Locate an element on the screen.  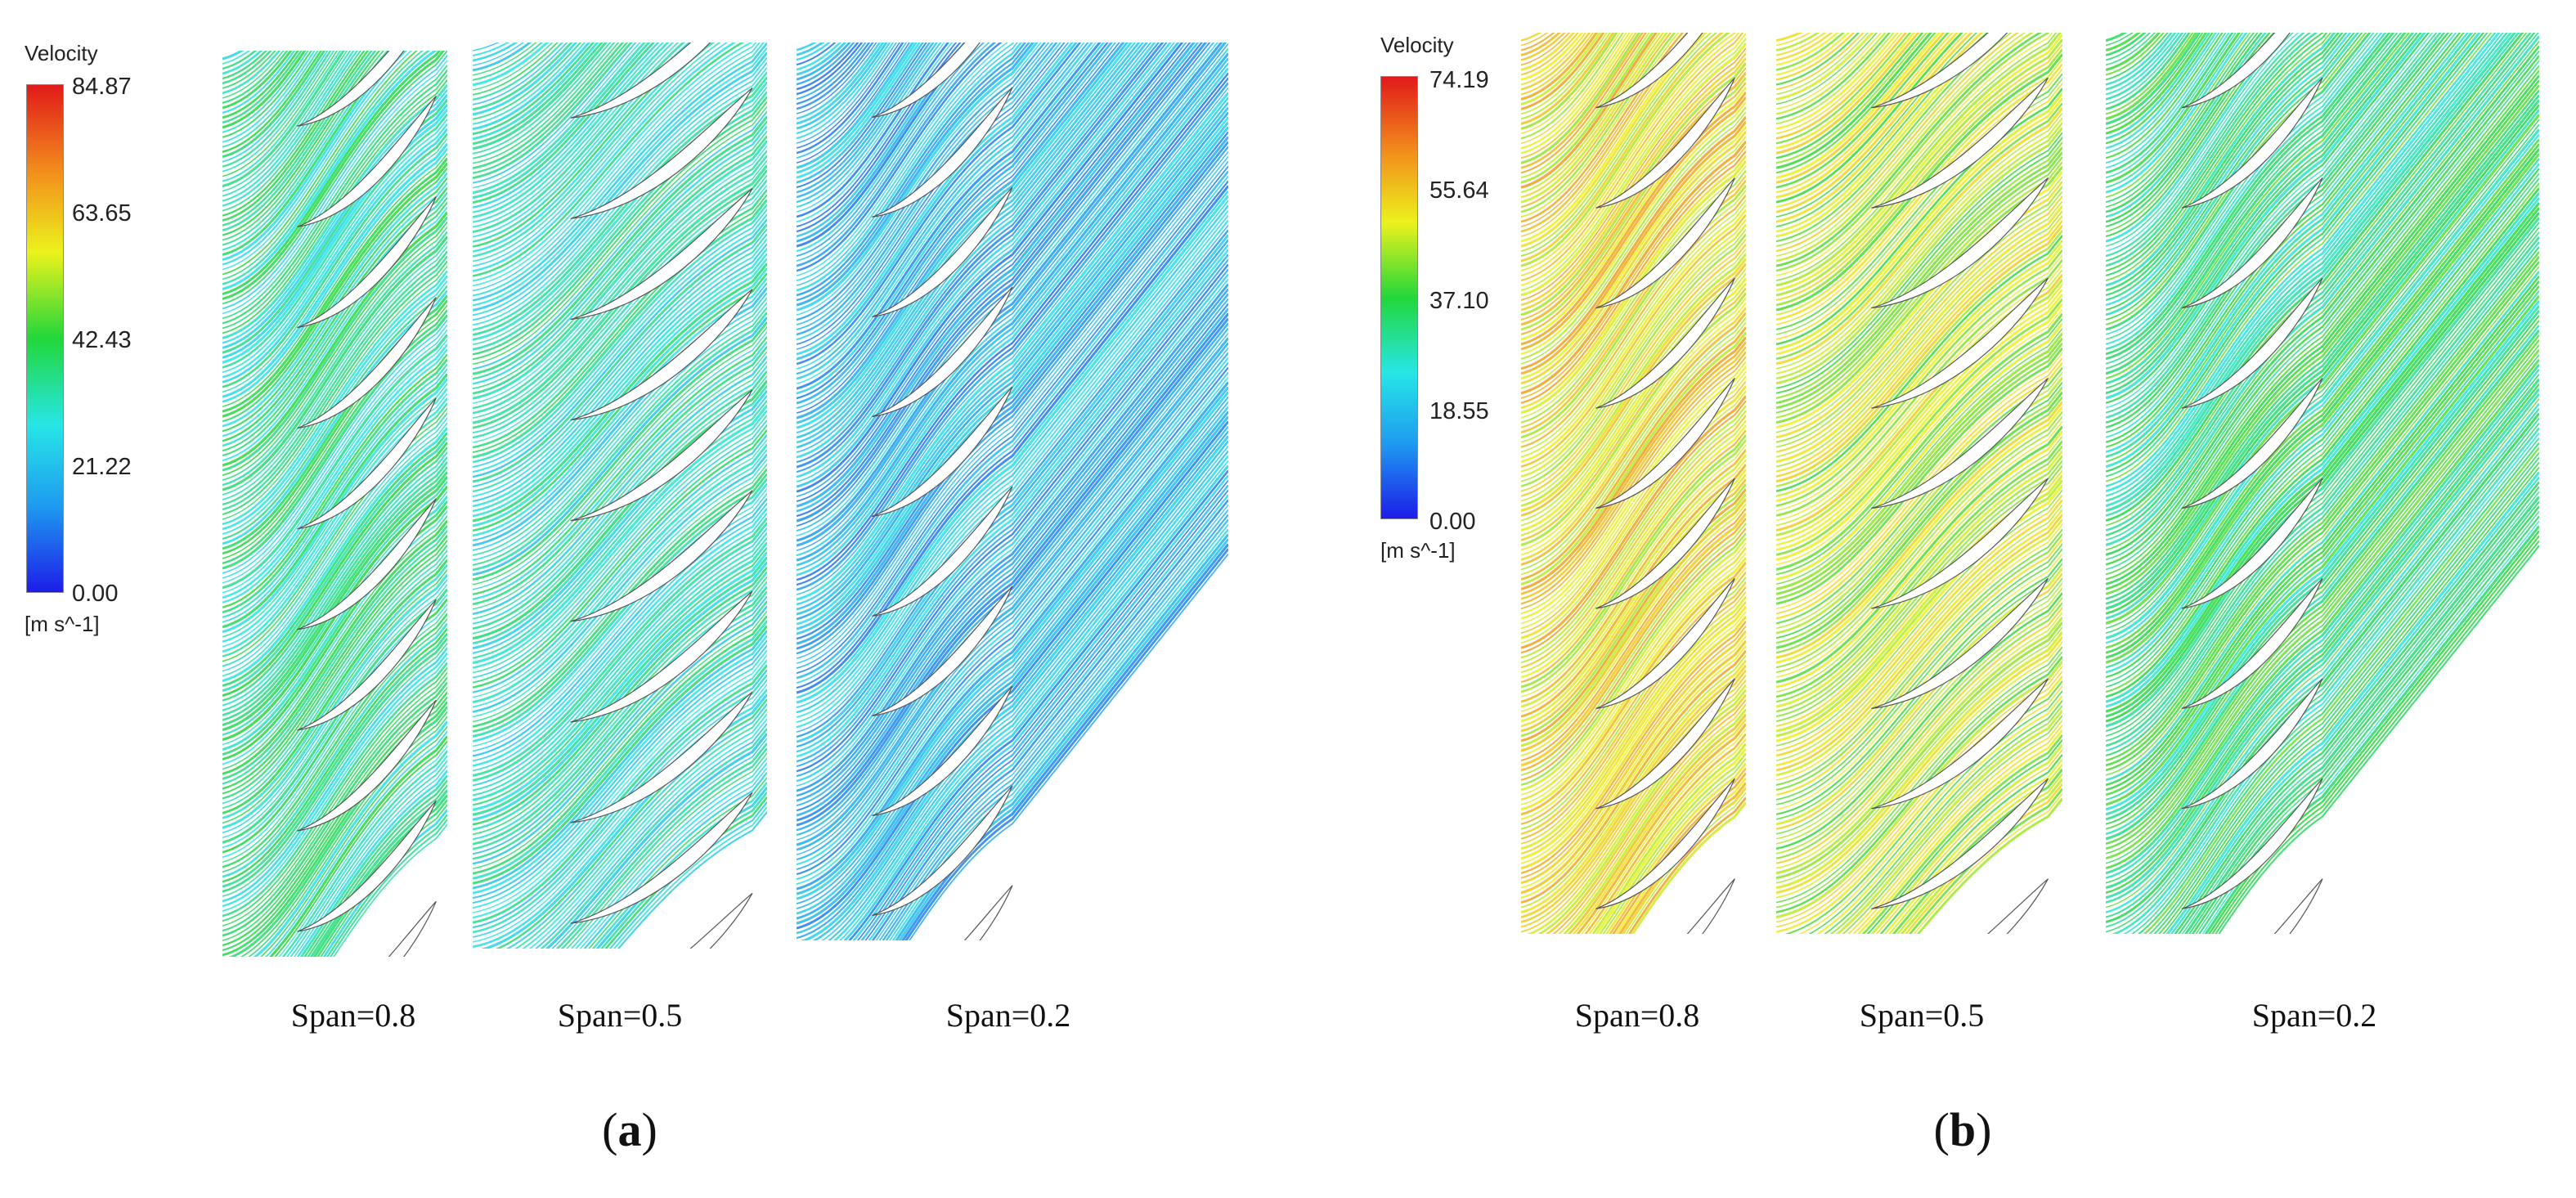
legend-tick: 18.55 is located at coordinates (1459, 411).